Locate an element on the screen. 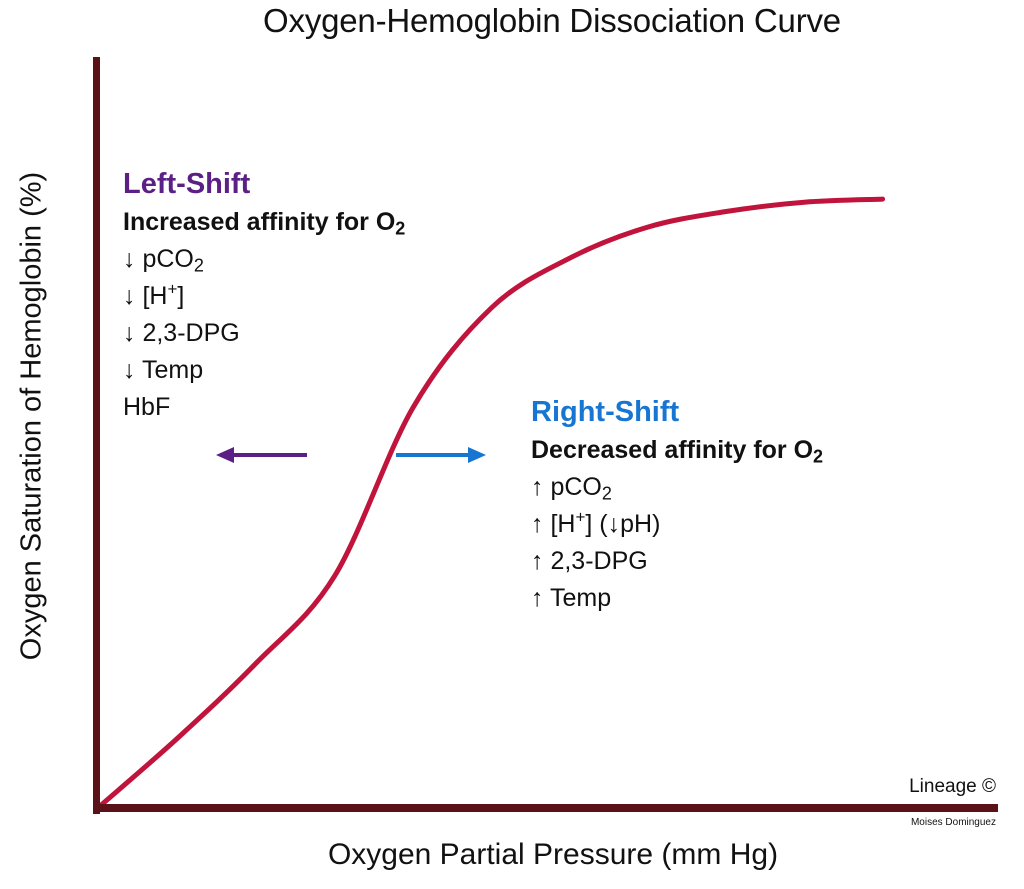  x-axis-label: Oxygen Partial Pressure (mm Hg) is located at coordinates (553, 854).